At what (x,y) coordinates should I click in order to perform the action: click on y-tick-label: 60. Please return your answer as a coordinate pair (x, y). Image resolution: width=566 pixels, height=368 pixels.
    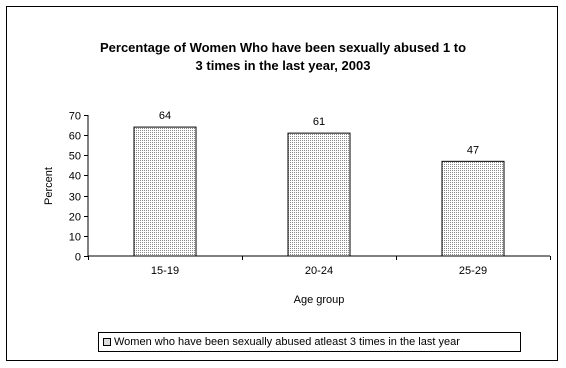
    Looking at the image, I should click on (75, 137).